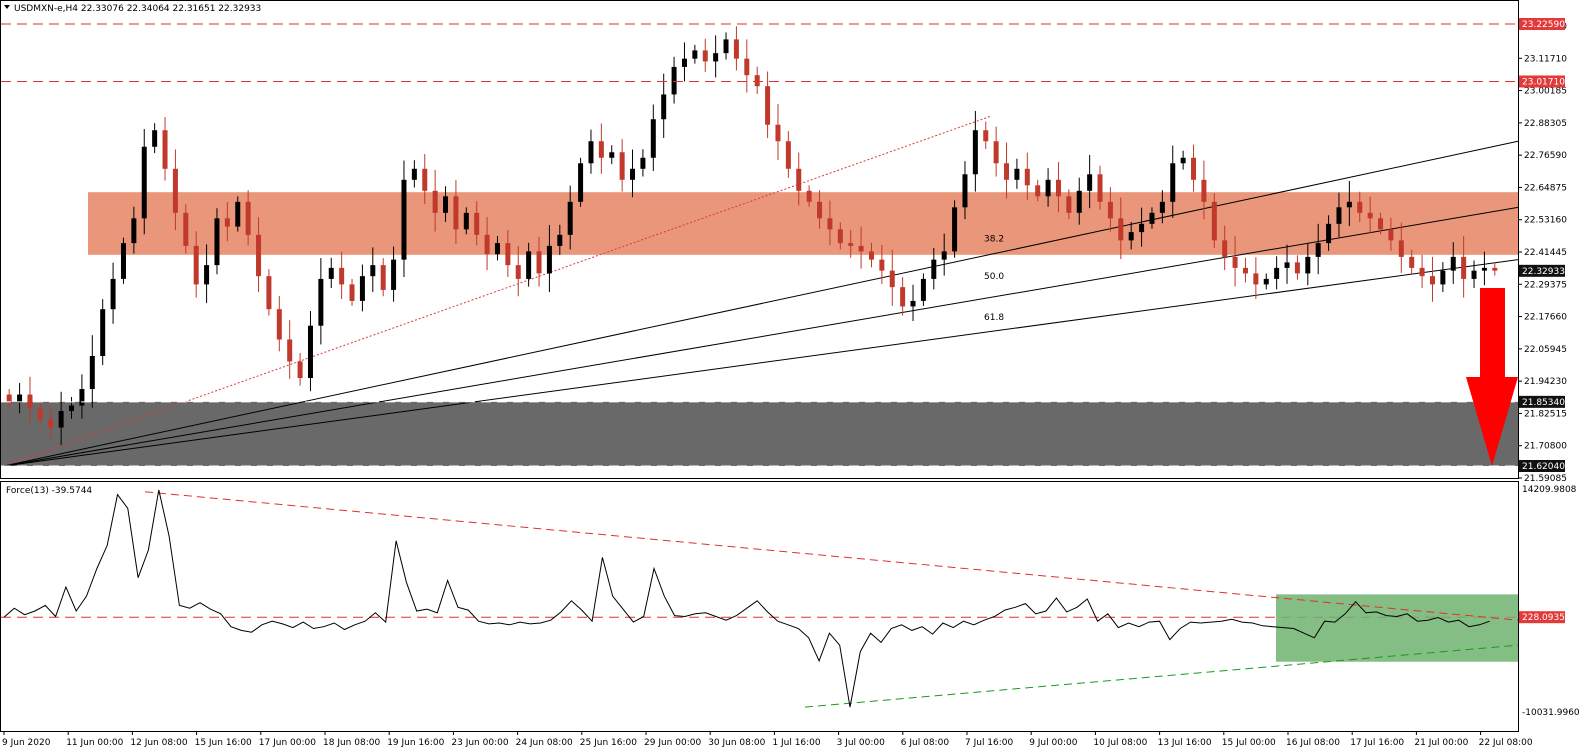 The image size is (1595, 752). I want to click on resistance-zone, so click(803, 223).